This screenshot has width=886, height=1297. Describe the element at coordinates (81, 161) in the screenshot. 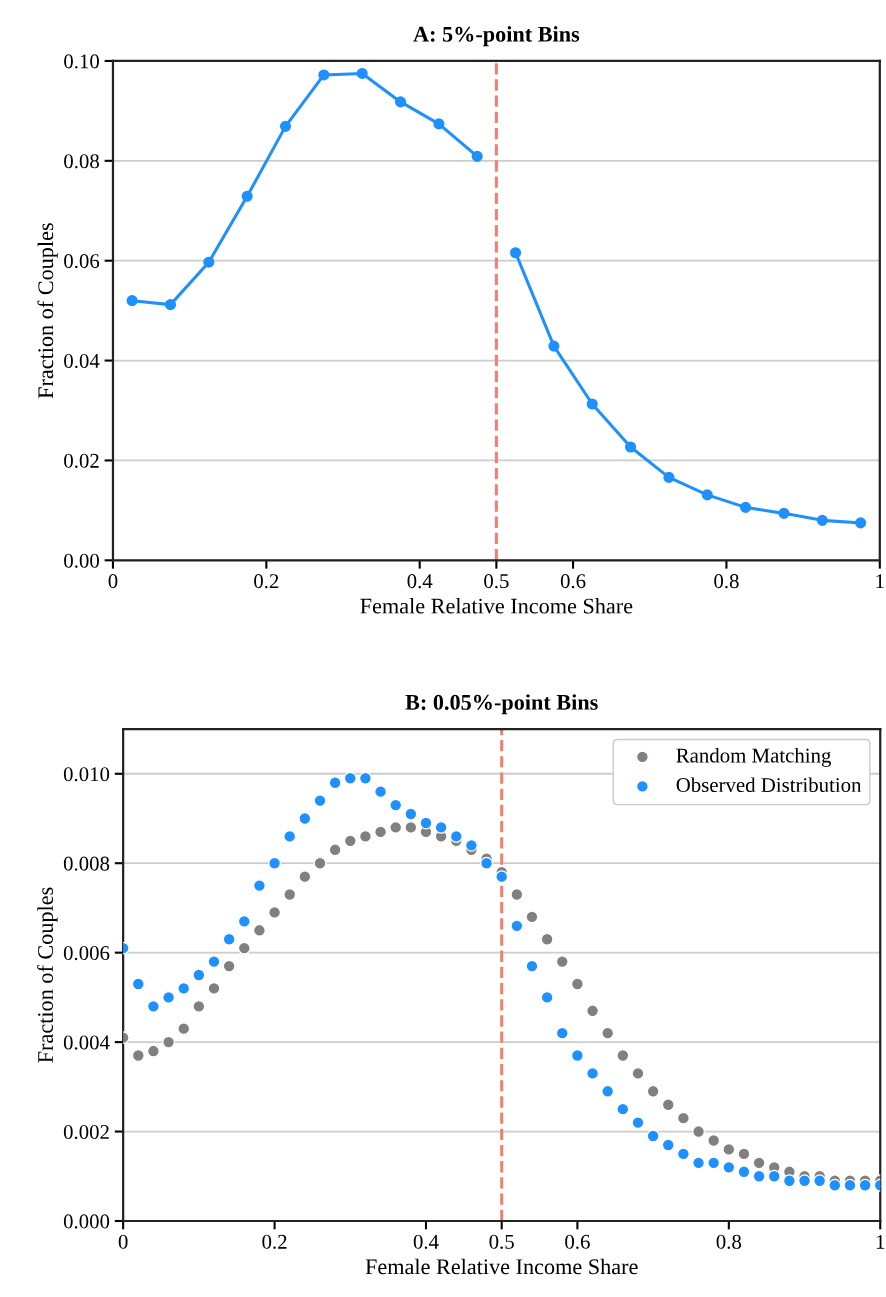

I see `y-tick-label: 0.08` at that location.